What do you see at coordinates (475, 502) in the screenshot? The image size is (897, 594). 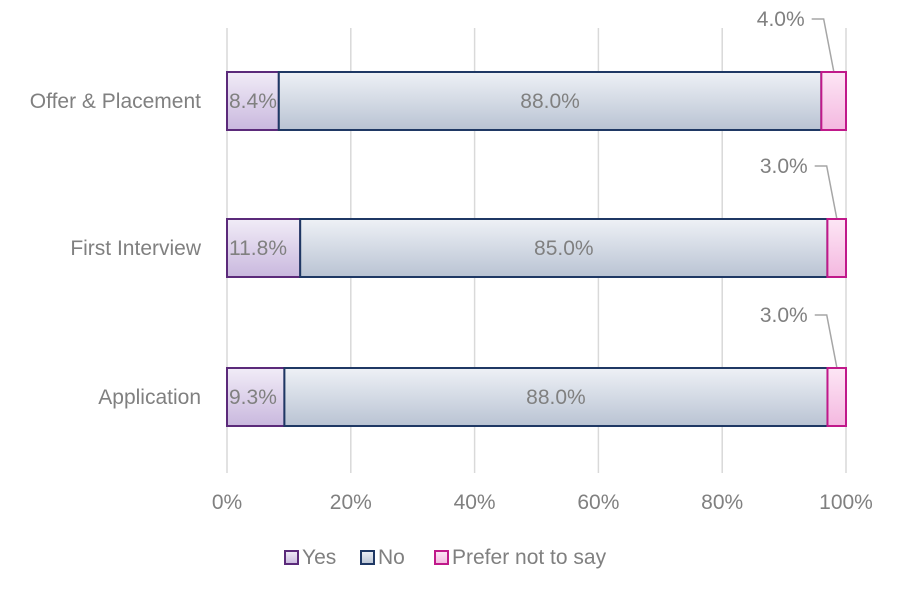 I see `x-tick-label: 40%` at bounding box center [475, 502].